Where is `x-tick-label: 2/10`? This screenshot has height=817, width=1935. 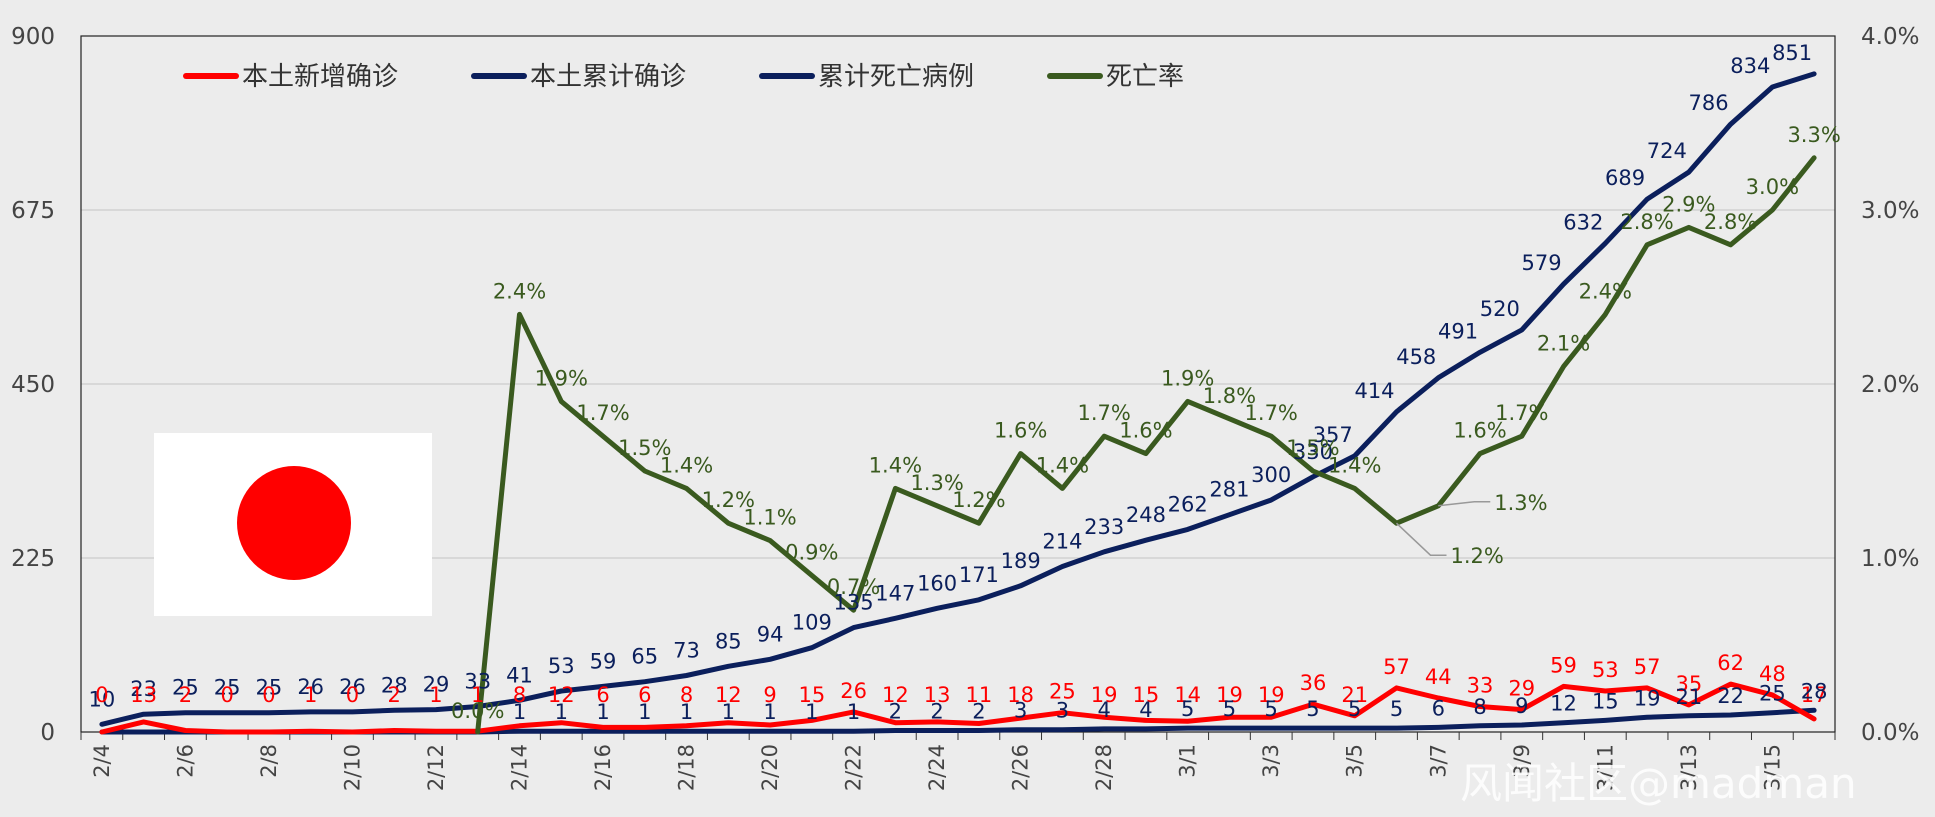 x-tick-label: 2/10 is located at coordinates (352, 767).